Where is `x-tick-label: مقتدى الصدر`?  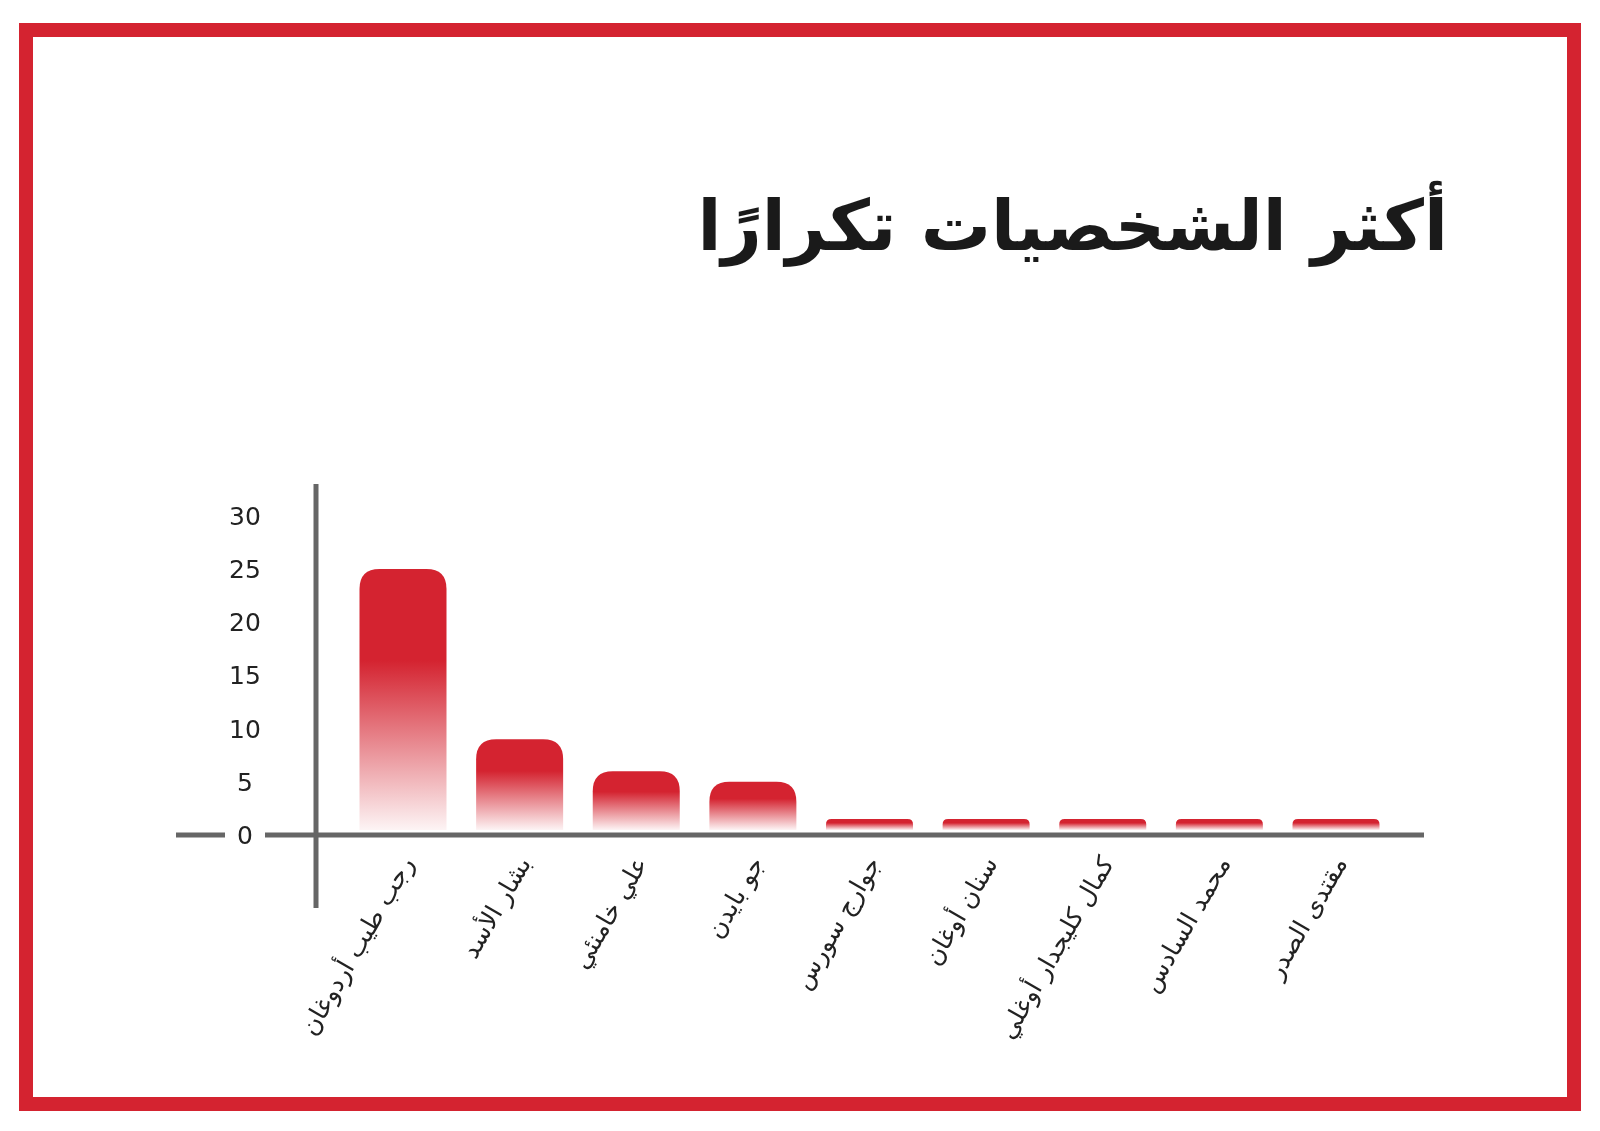
x-tick-label: مقتدى الصدر is located at coordinates (1306, 918).